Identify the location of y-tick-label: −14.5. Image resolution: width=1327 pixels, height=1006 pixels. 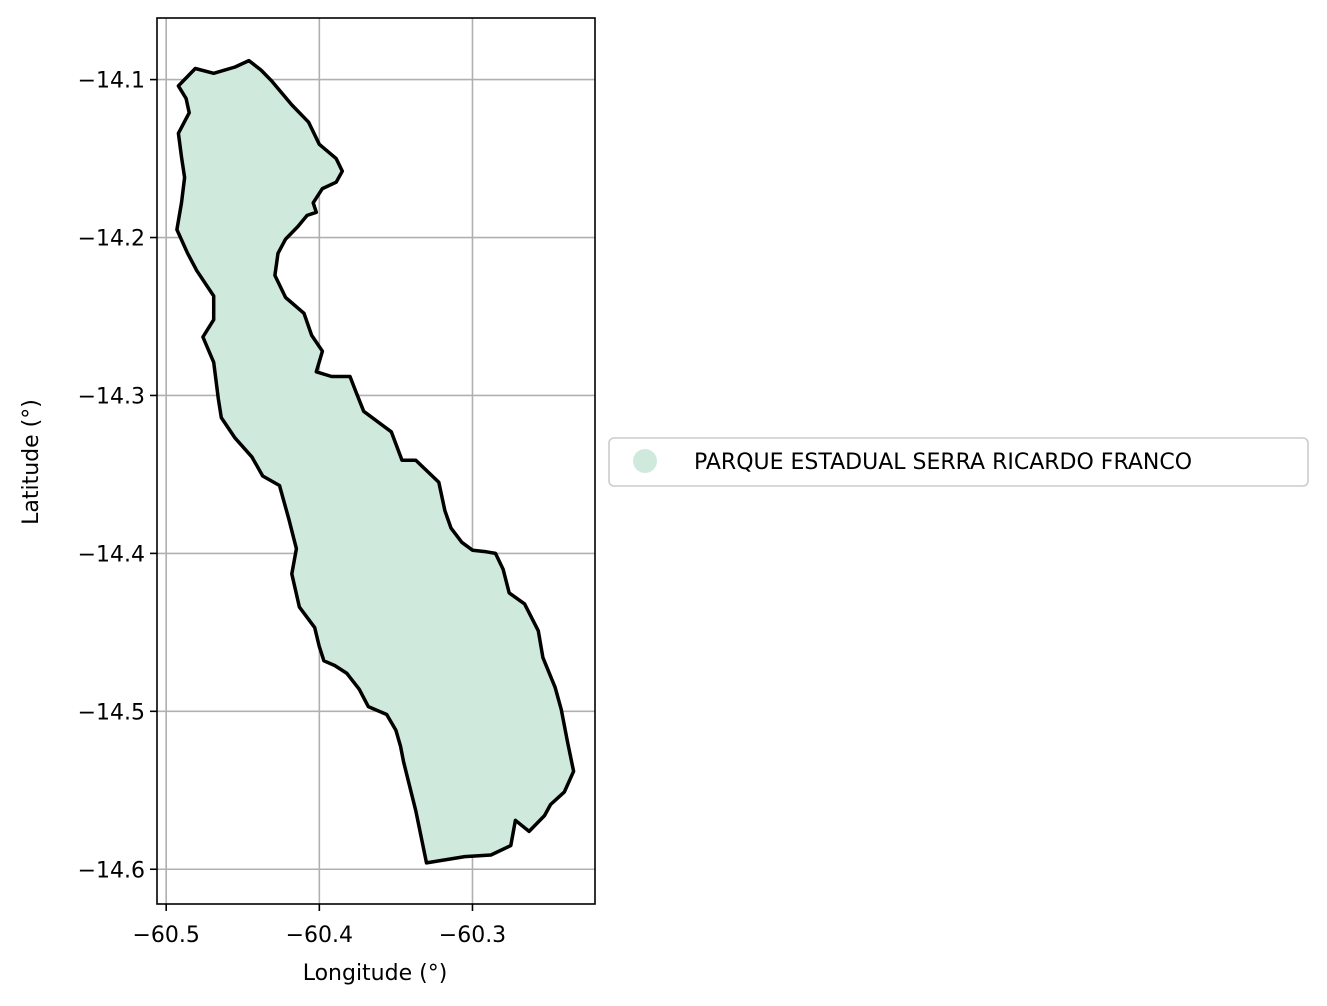
(111, 712).